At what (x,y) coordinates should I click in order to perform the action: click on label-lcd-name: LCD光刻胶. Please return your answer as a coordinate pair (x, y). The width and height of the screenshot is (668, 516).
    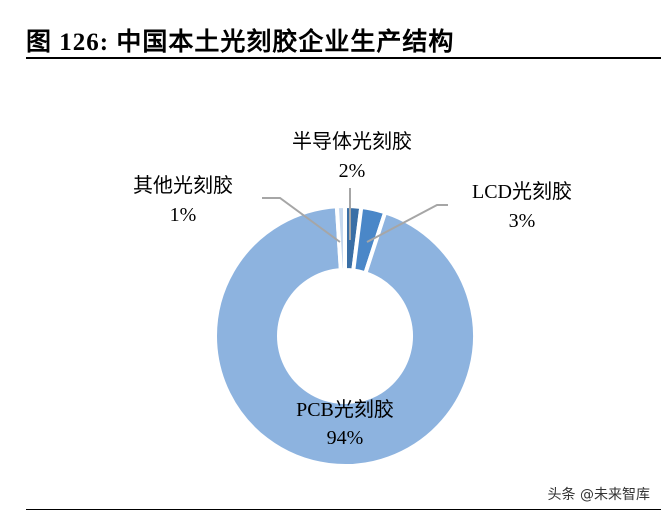
    Looking at the image, I should click on (522, 191).